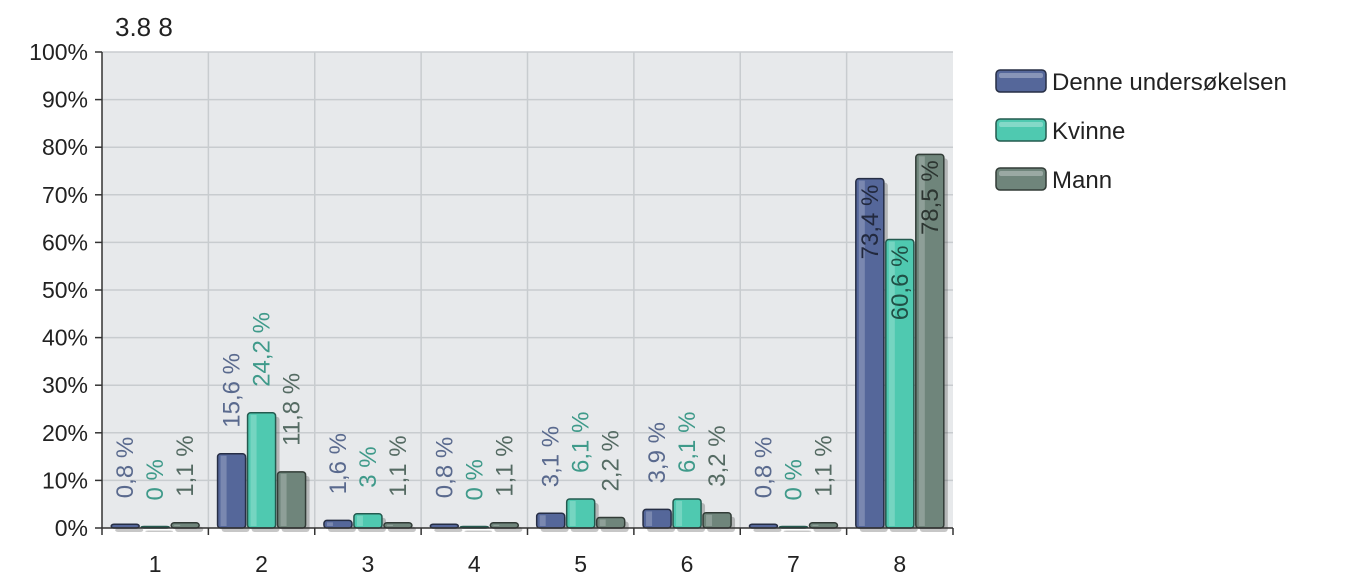  I want to click on x-tick-label: 1, so click(155, 564).